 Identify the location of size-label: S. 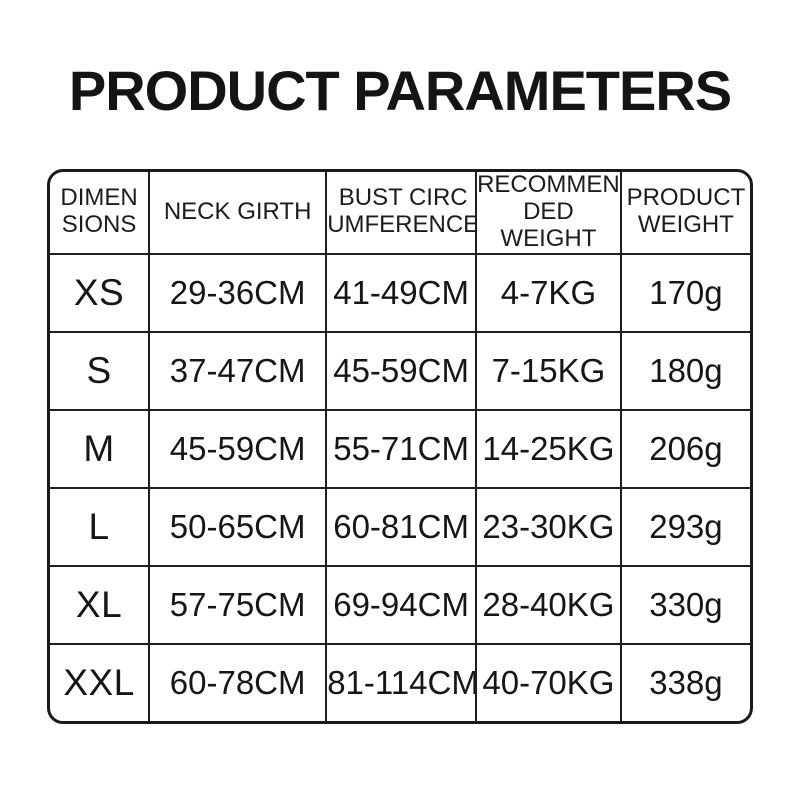
(100, 371).